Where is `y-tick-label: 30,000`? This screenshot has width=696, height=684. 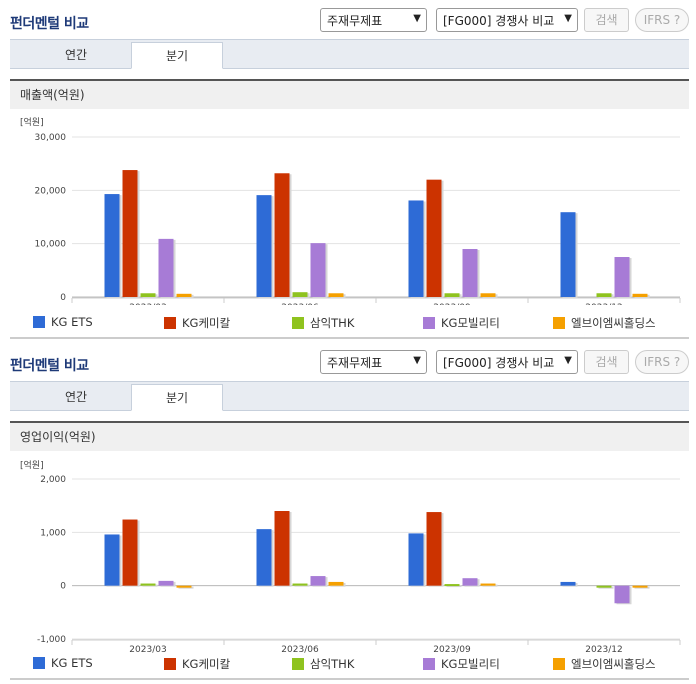
y-tick-label: 30,000 is located at coordinates (51, 138).